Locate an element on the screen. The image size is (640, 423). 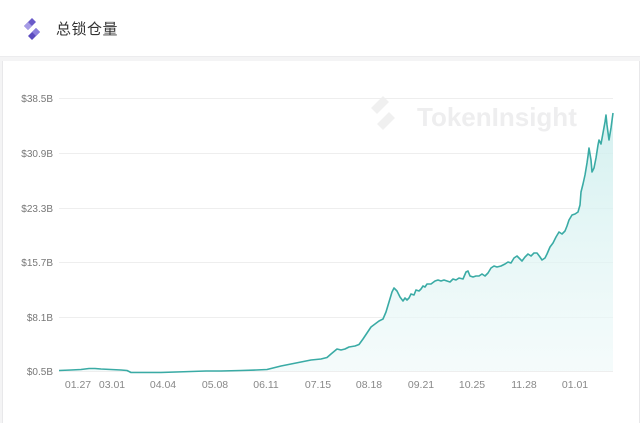
y-tick: $38.5B is located at coordinates (37, 99).